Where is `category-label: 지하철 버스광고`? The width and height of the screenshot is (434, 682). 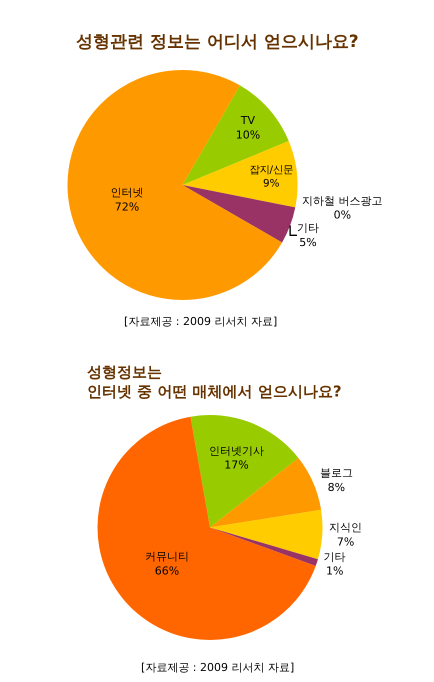 category-label: 지하철 버스광고 is located at coordinates (342, 201).